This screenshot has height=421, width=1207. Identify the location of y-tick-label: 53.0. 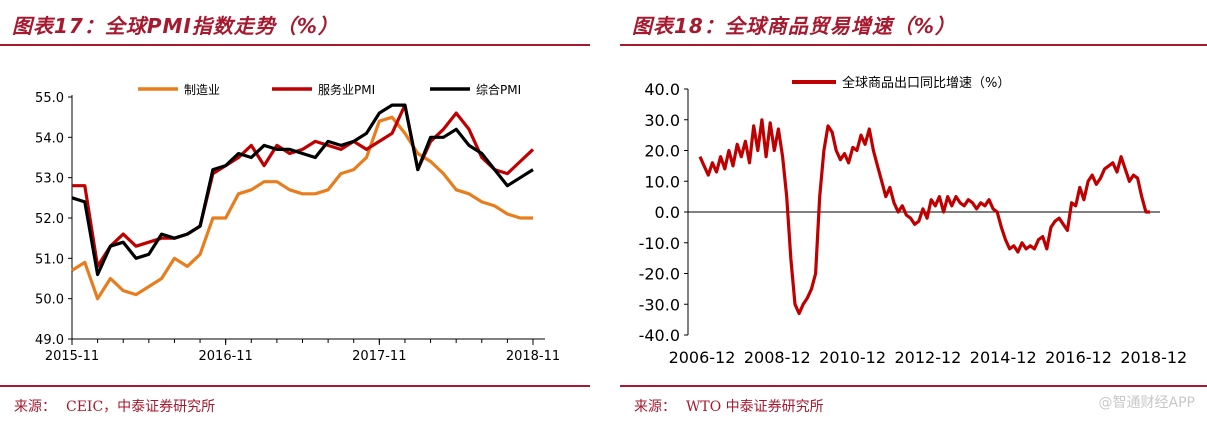
(49, 179).